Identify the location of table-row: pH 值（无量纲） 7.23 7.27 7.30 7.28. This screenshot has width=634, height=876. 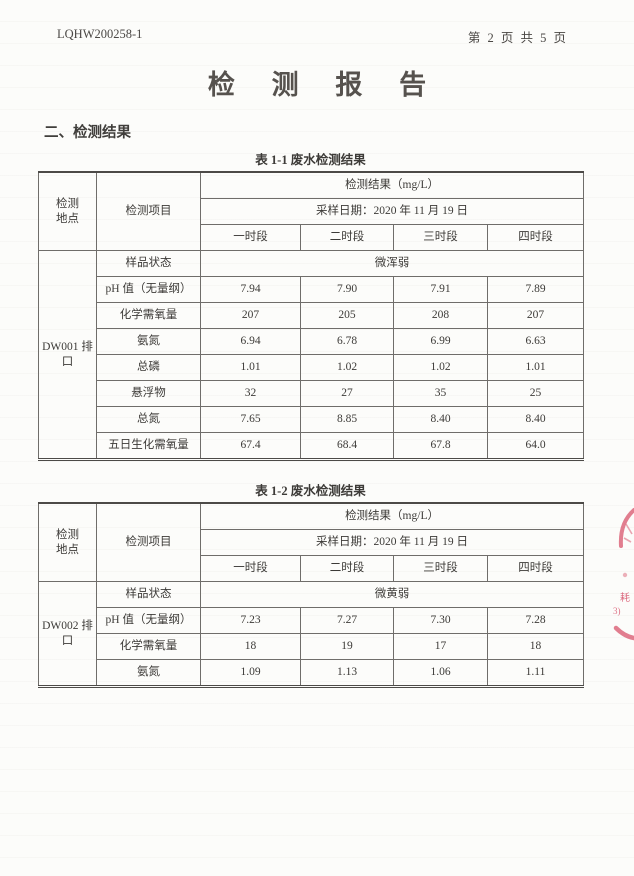
(312, 620).